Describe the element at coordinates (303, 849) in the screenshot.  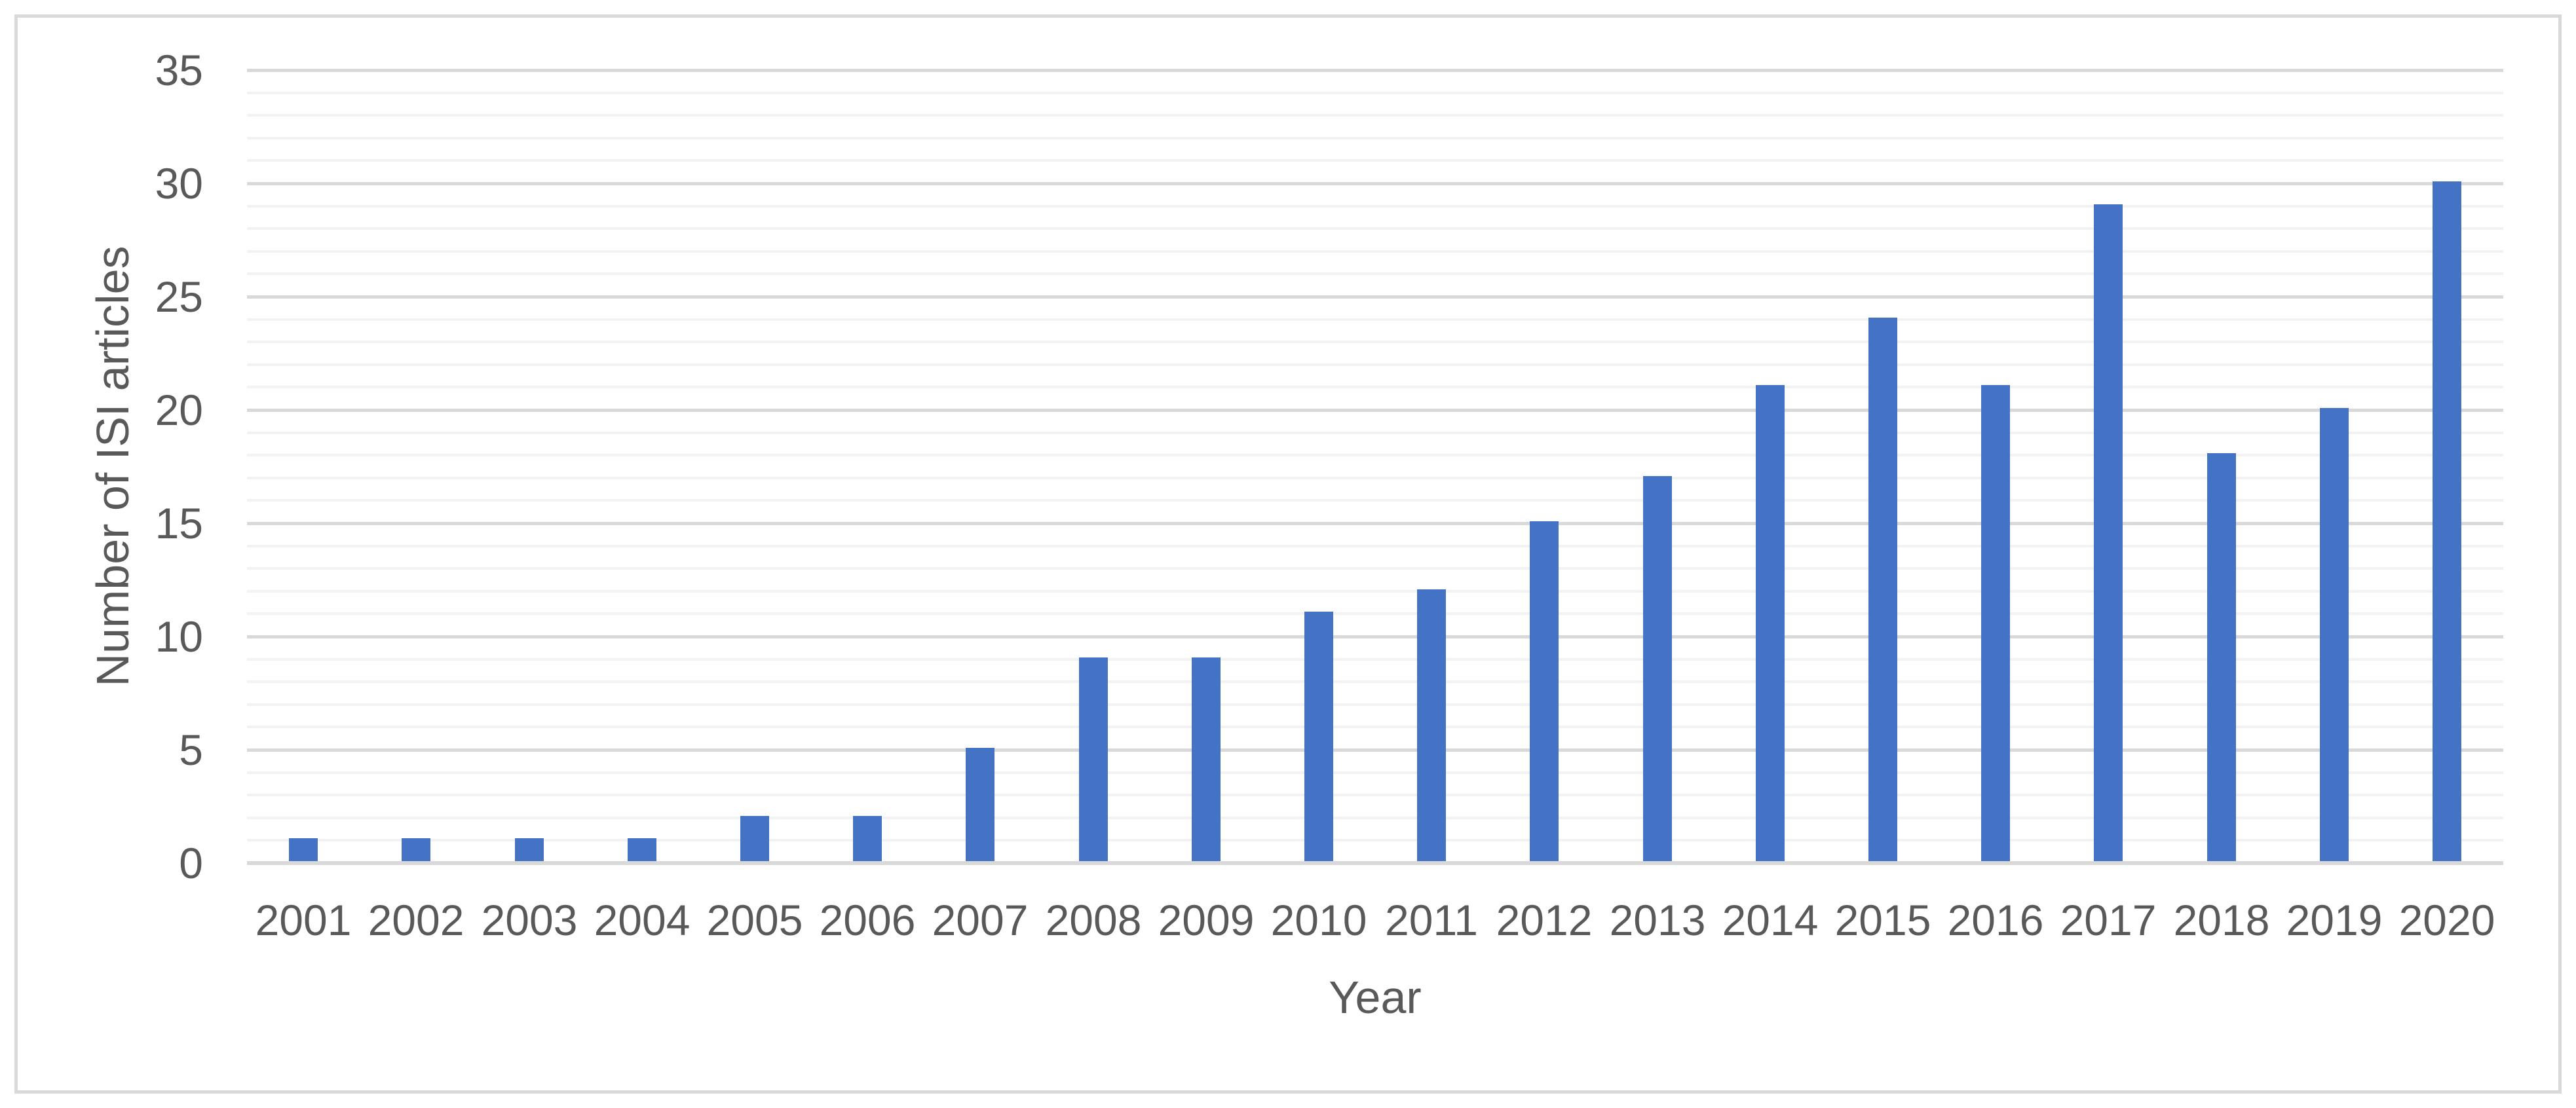
I see `bar-2001` at that location.